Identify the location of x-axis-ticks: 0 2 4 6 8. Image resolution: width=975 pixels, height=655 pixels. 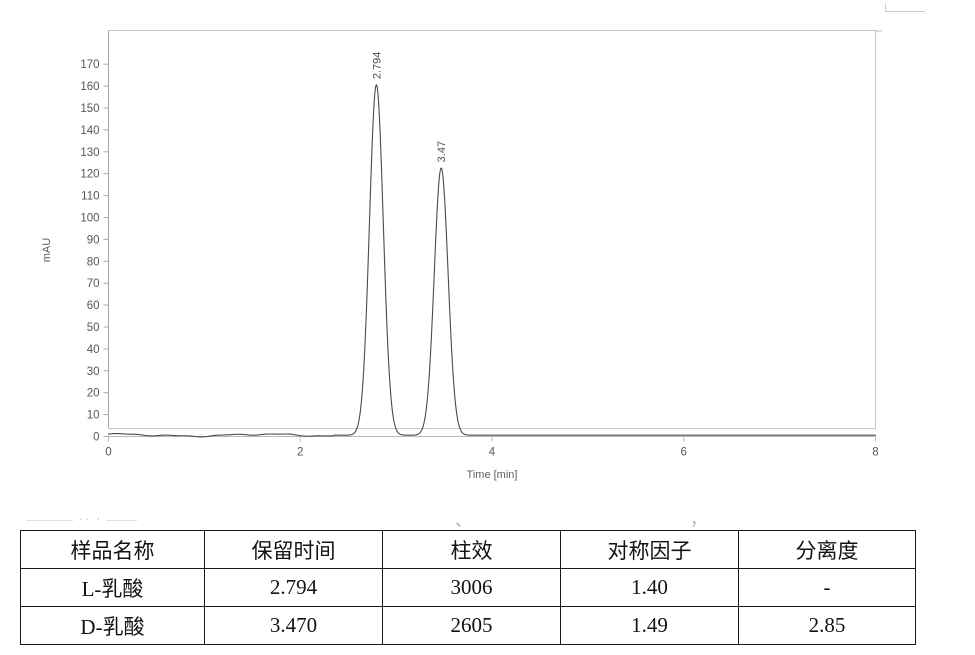
(492, 447).